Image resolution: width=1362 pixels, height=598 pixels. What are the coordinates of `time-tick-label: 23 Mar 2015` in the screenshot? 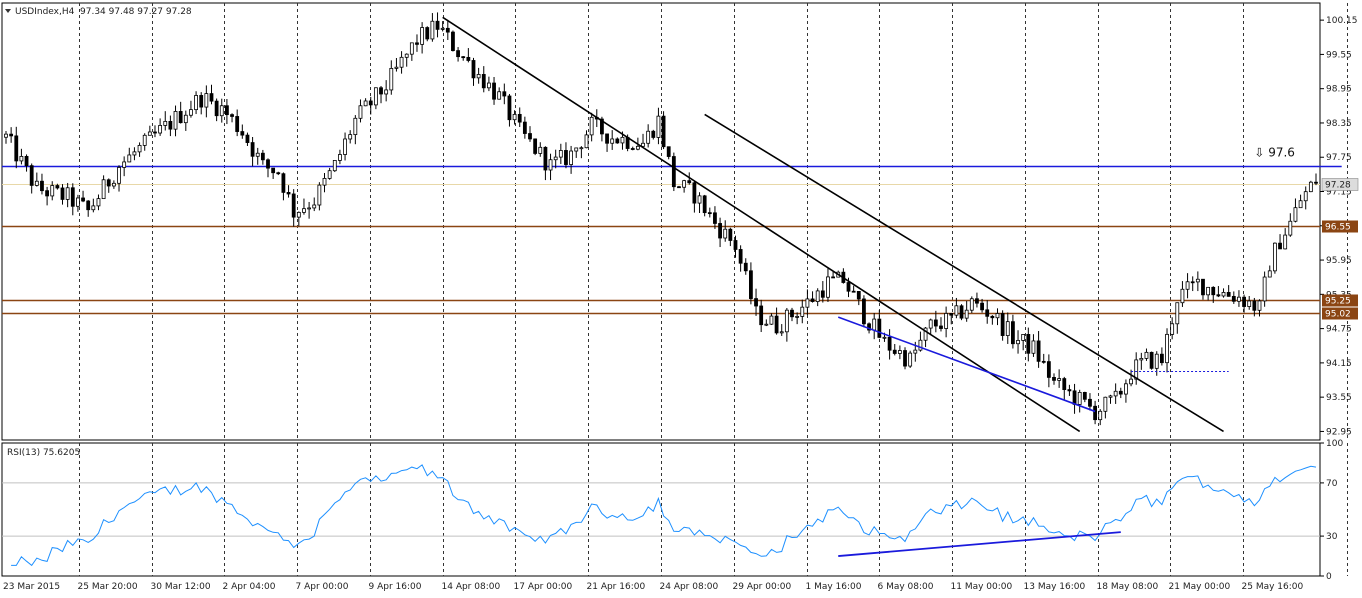 It's located at (31, 587).